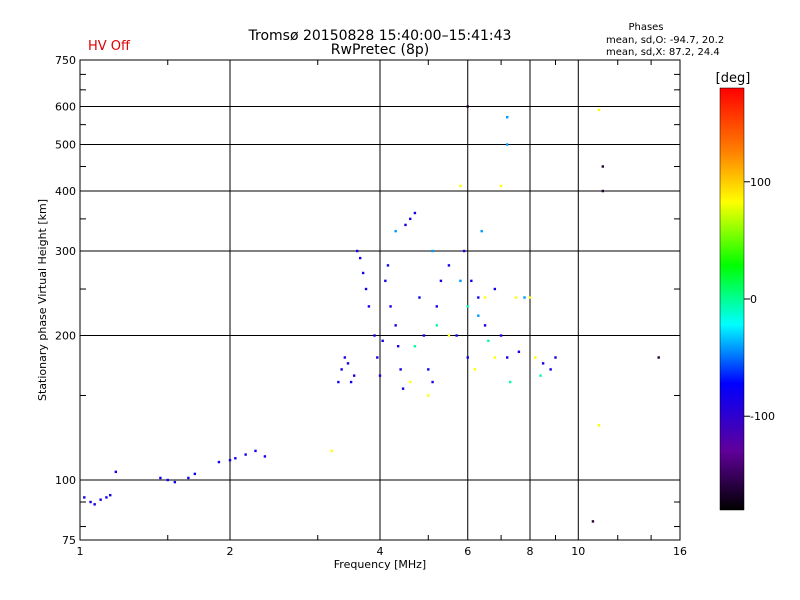 This screenshot has height=600, width=800. What do you see at coordinates (65, 107) in the screenshot?
I see `y-tick-label: 600` at bounding box center [65, 107].